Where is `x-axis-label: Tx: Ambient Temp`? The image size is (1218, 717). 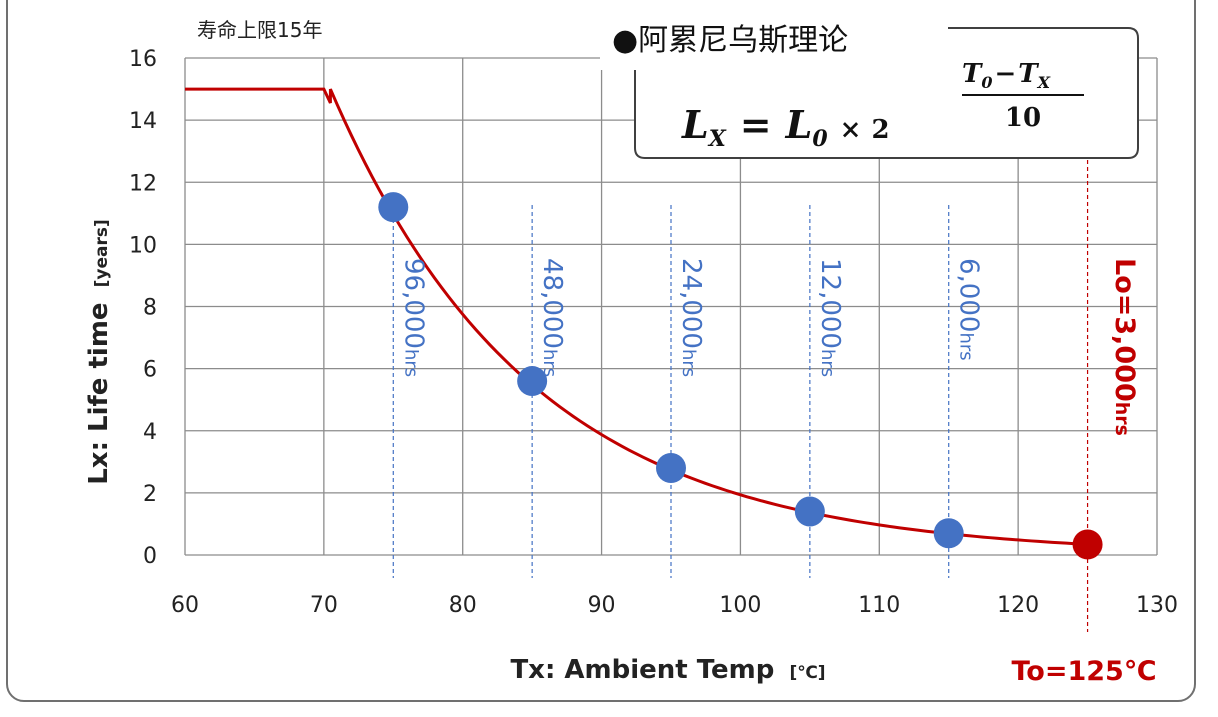
x-axis-label: Tx: Ambient Temp is located at coordinates (642, 670).